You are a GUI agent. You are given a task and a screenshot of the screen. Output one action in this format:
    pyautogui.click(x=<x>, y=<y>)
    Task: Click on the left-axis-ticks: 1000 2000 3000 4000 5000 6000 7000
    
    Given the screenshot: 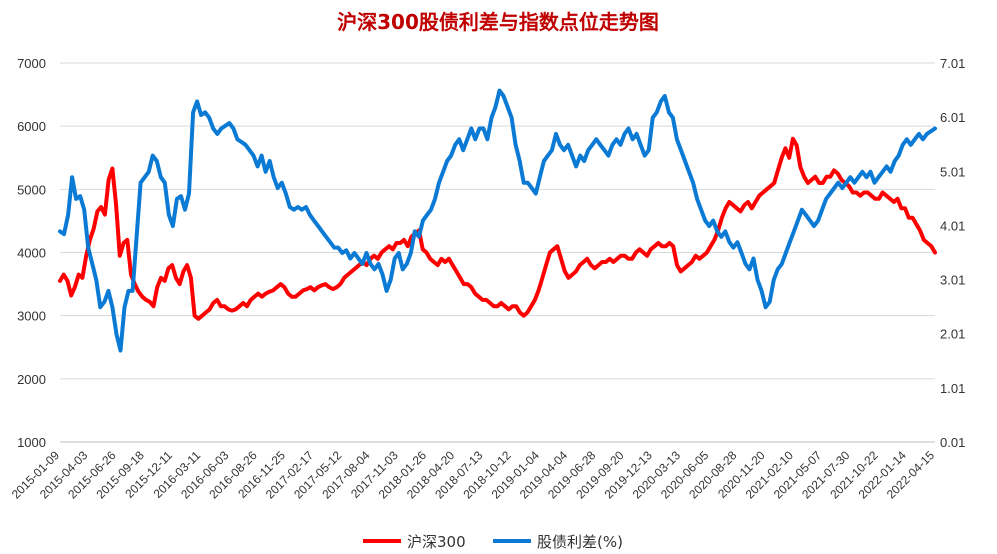 What is the action you would take?
    pyautogui.click(x=31, y=253)
    